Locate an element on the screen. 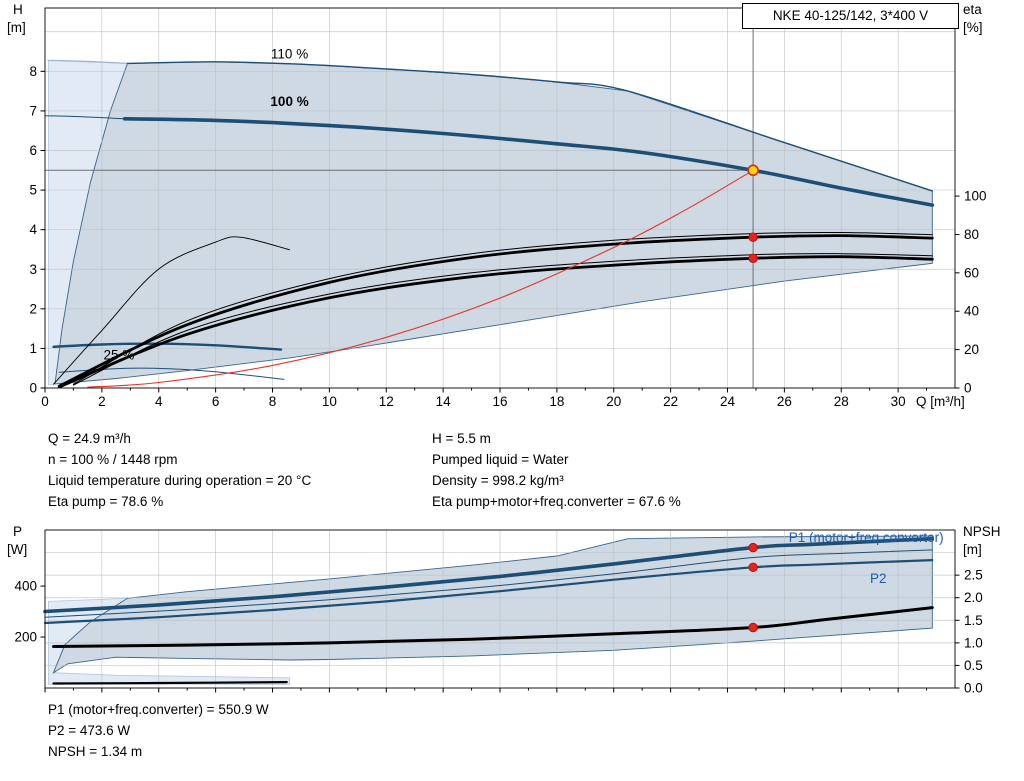  x-tick-label: 6 is located at coordinates (216, 401).